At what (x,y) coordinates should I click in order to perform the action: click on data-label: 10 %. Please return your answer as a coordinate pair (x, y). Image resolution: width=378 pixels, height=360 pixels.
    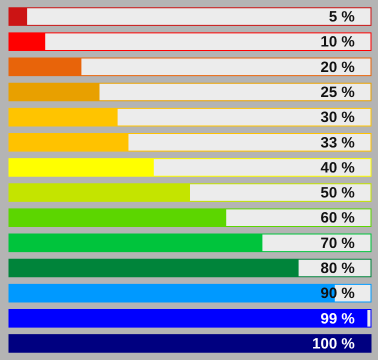
    Looking at the image, I should click on (337, 42).